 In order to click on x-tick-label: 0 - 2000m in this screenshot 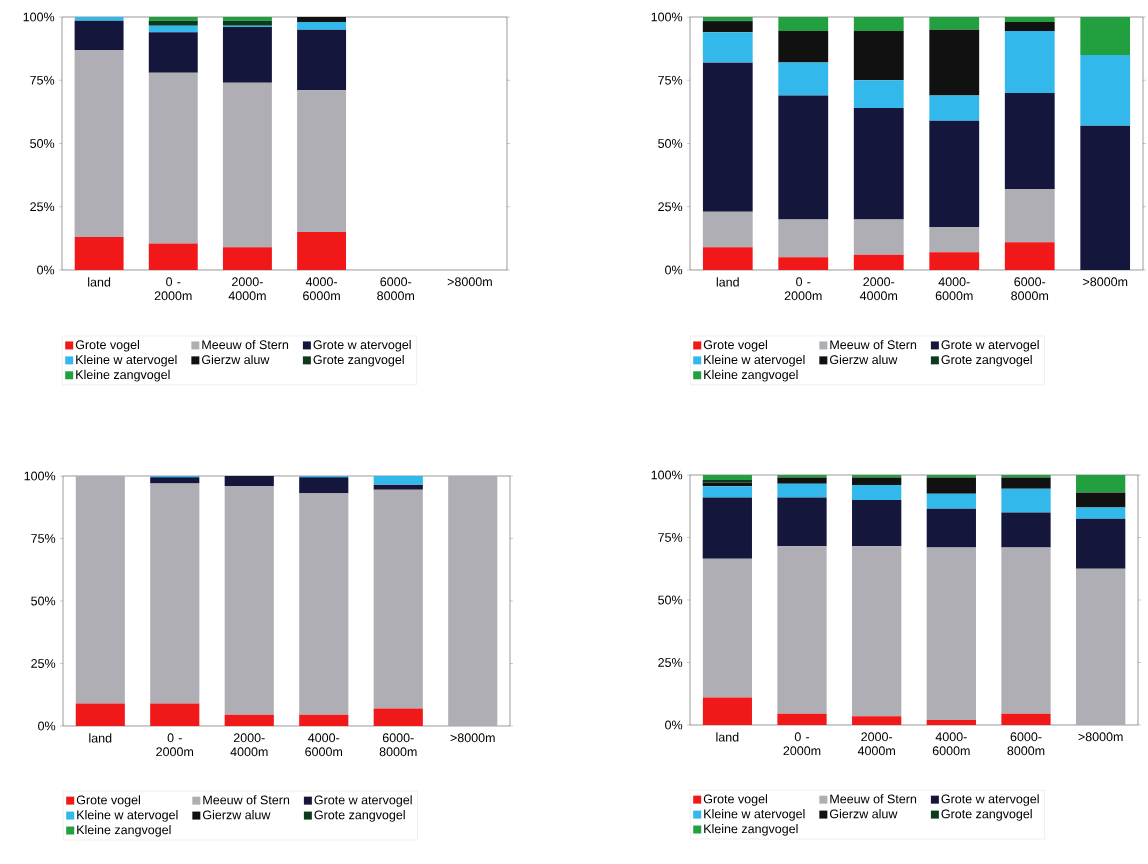, I will do `click(175, 745)`.